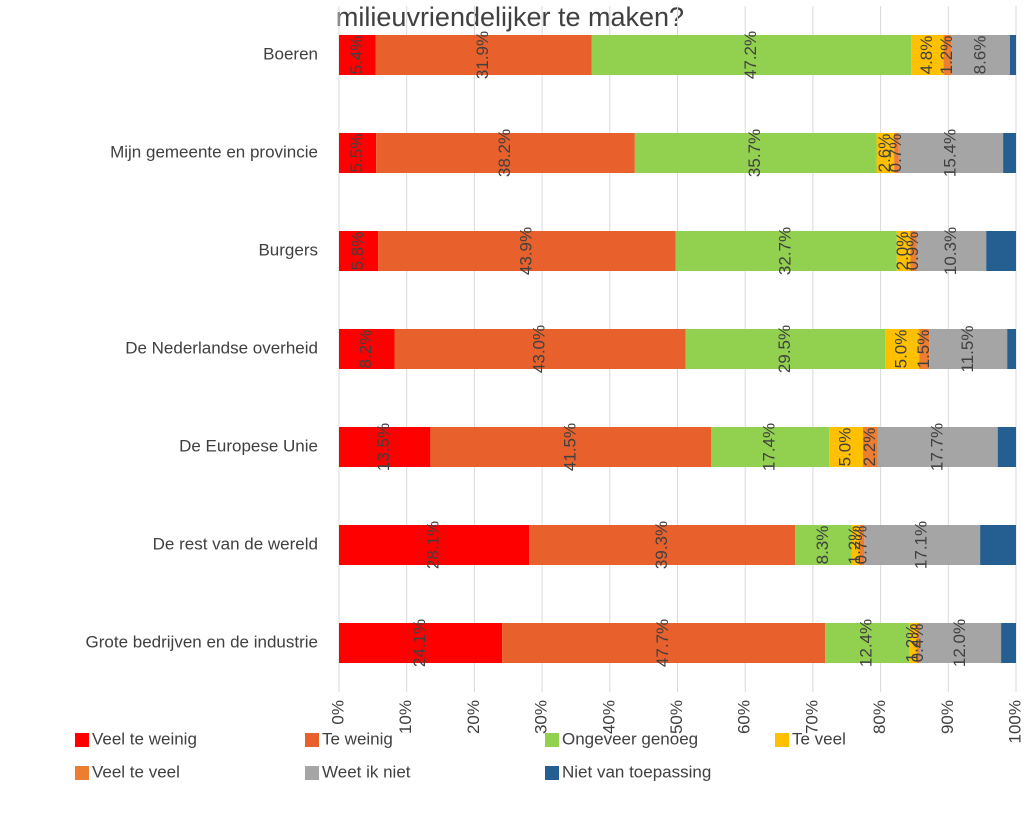  I want to click on data-label: 12.4%, so click(866, 643).